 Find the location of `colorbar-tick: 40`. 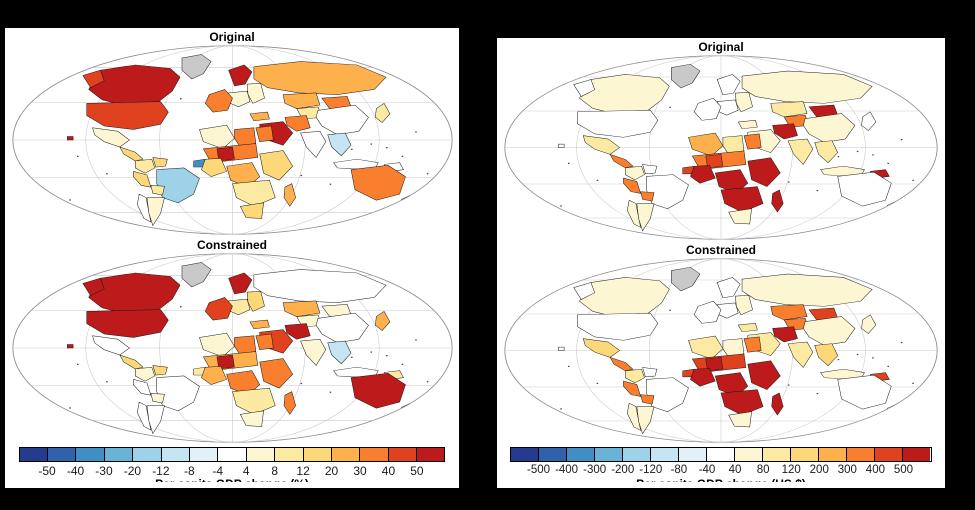

colorbar-tick: 40 is located at coordinates (735, 470).